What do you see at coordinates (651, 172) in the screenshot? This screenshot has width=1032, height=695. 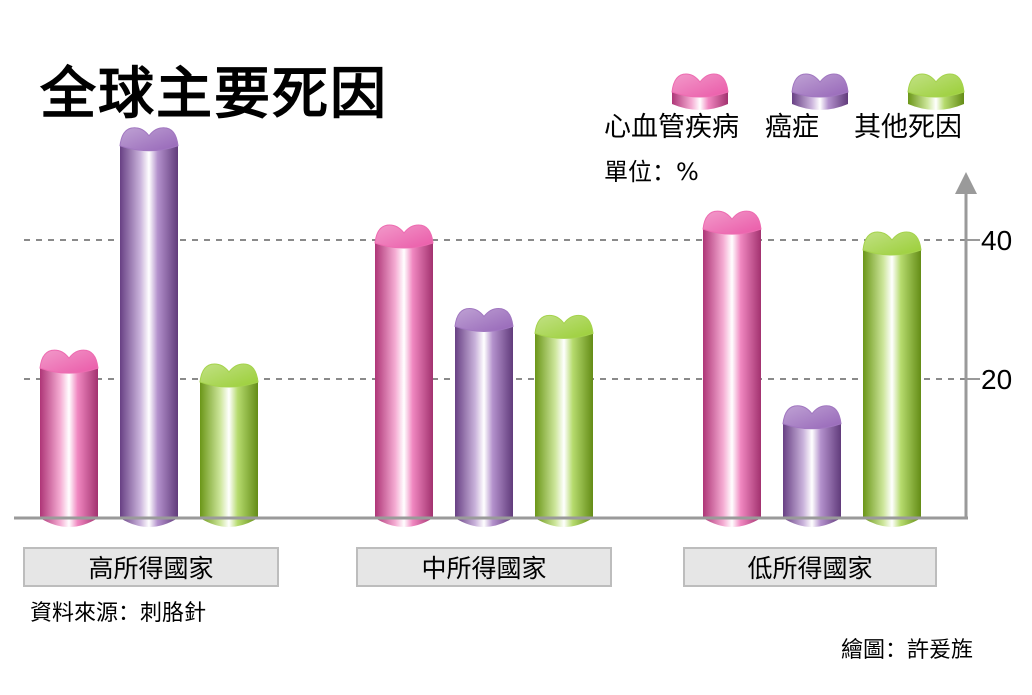 I see `unit-label: 單位：%` at bounding box center [651, 172].